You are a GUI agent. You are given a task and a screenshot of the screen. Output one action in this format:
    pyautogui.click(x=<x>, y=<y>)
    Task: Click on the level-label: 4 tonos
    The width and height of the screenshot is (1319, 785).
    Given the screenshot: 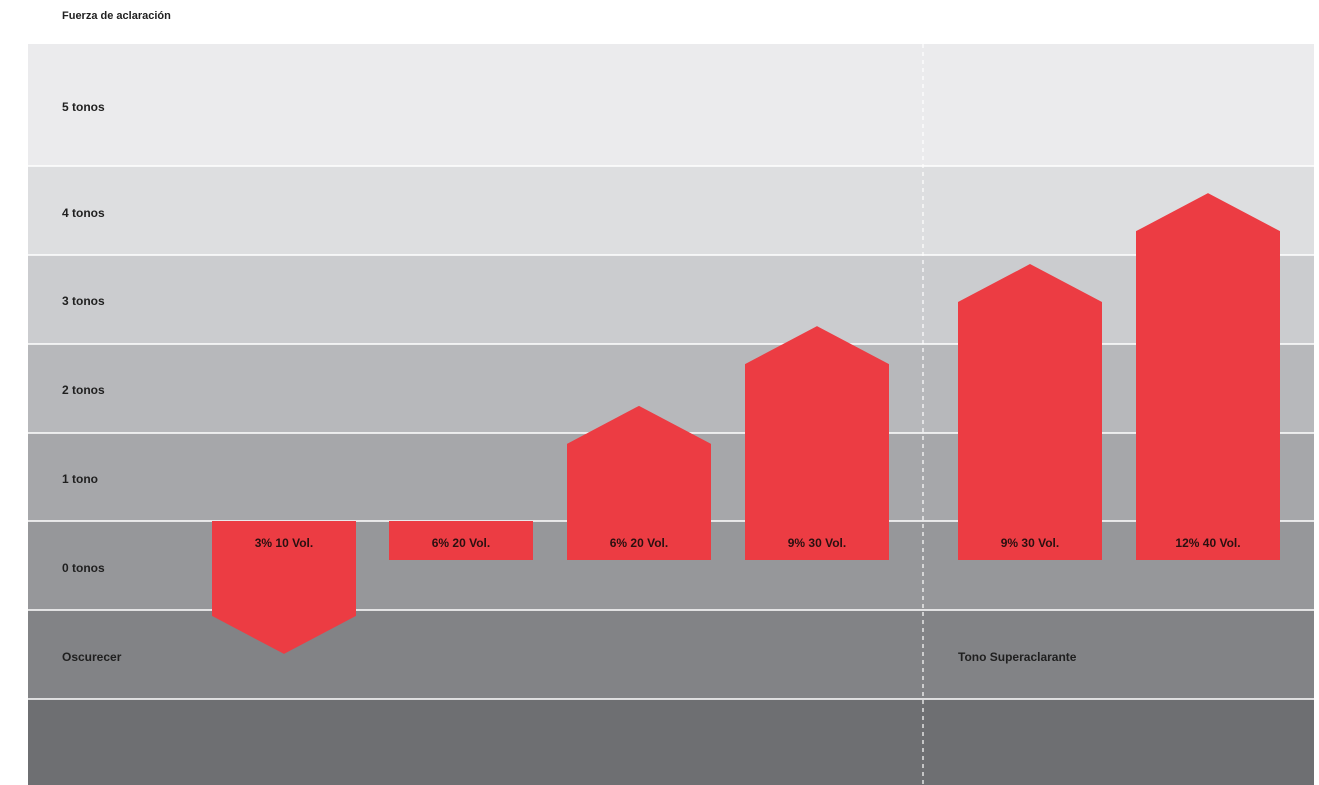 What is the action you would take?
    pyautogui.click(x=83, y=213)
    